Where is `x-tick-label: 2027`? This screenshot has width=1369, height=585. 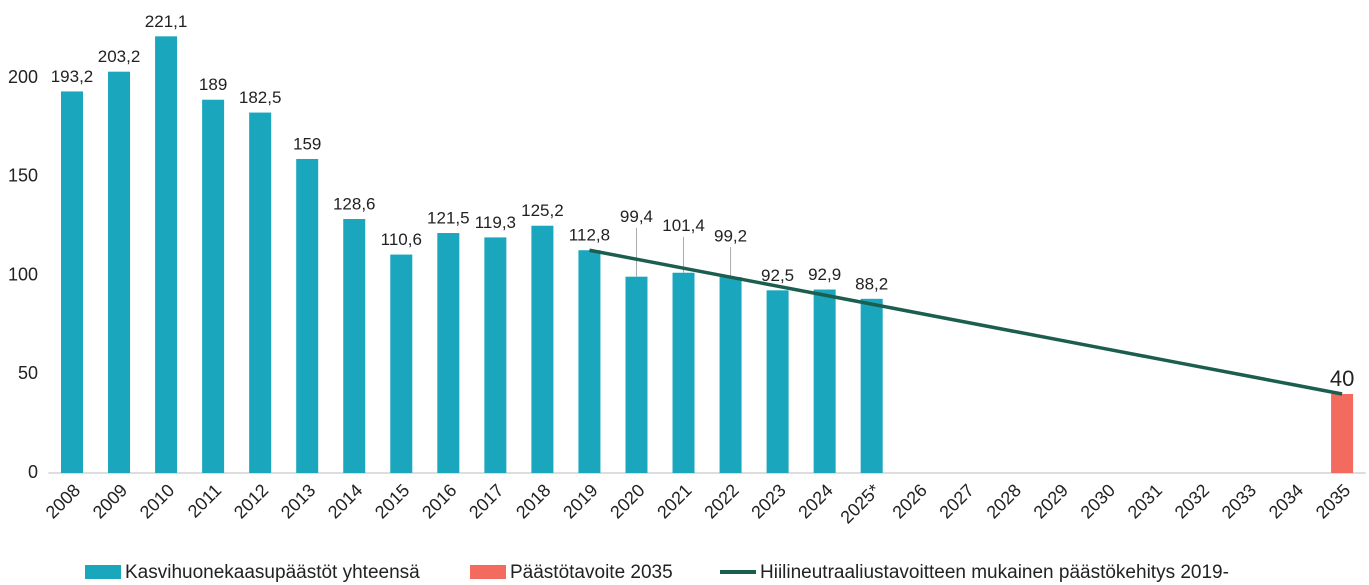 x-tick-label: 2027 is located at coordinates (956, 501).